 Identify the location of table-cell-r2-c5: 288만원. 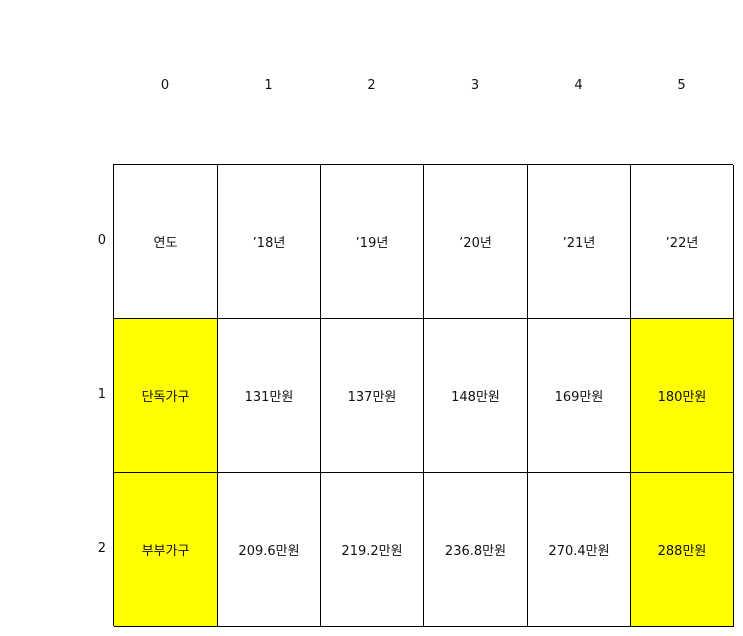
(682, 550).